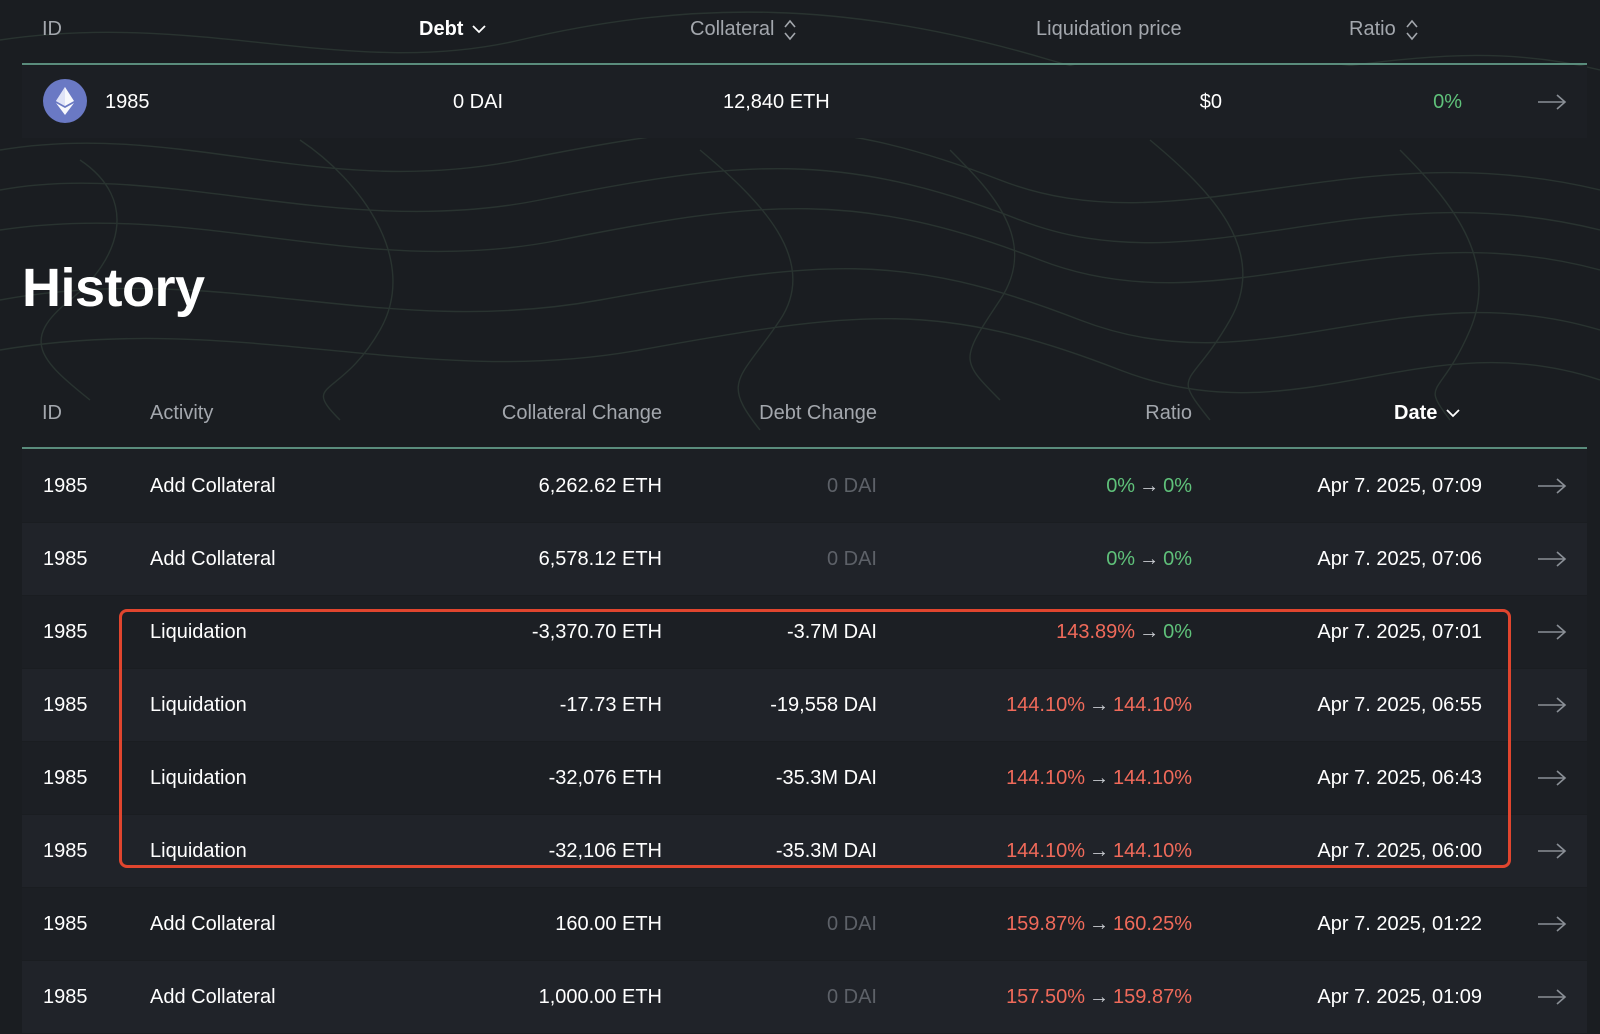  Describe the element at coordinates (1168, 413) in the screenshot. I see `history-header-ratio: Ratio` at that location.